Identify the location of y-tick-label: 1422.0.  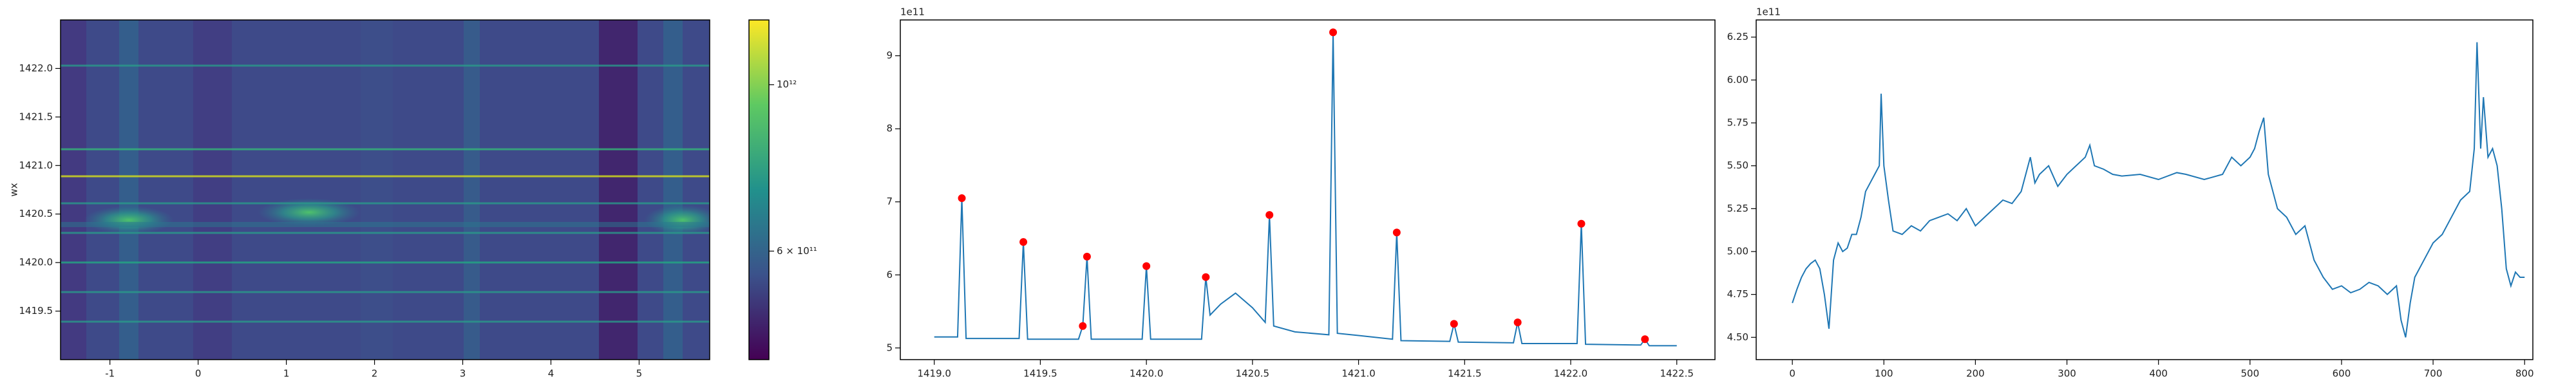
(36, 68).